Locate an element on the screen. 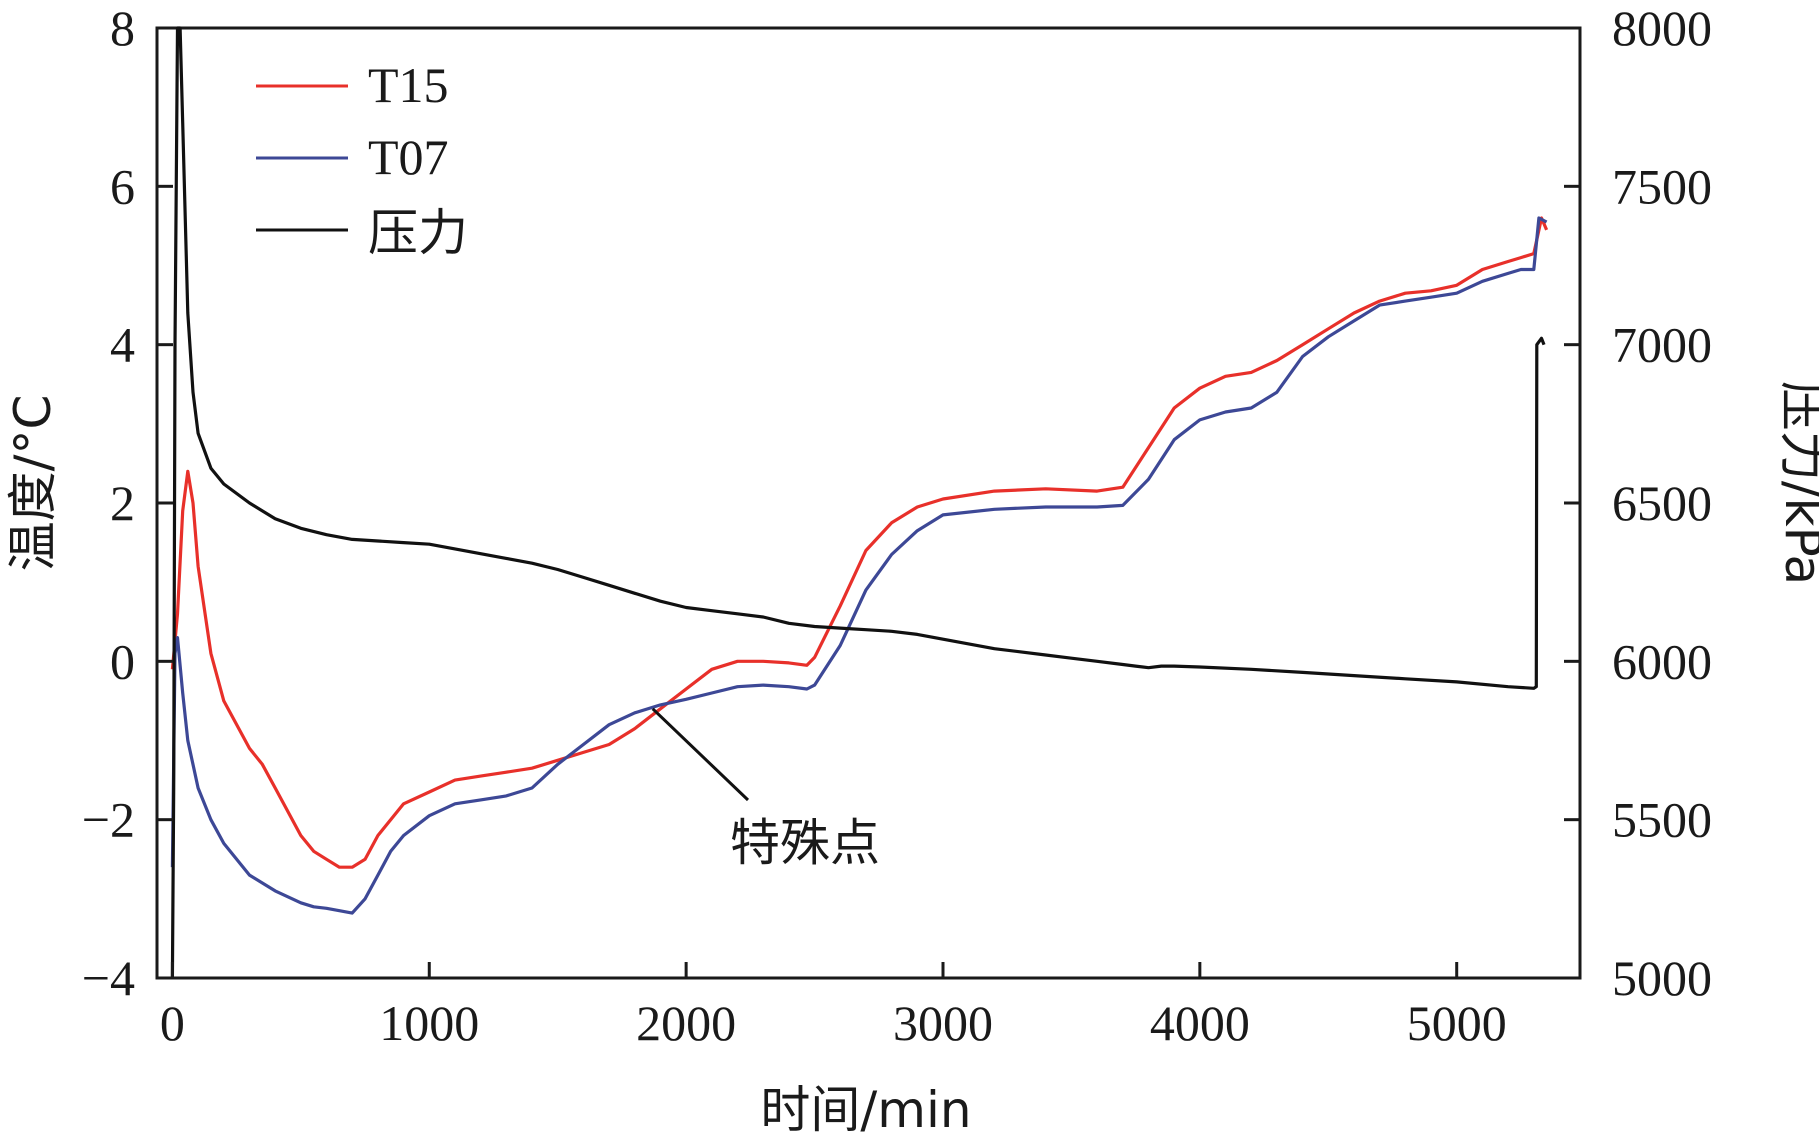  y-right-tick-label: 6000 is located at coordinates (1662, 661).